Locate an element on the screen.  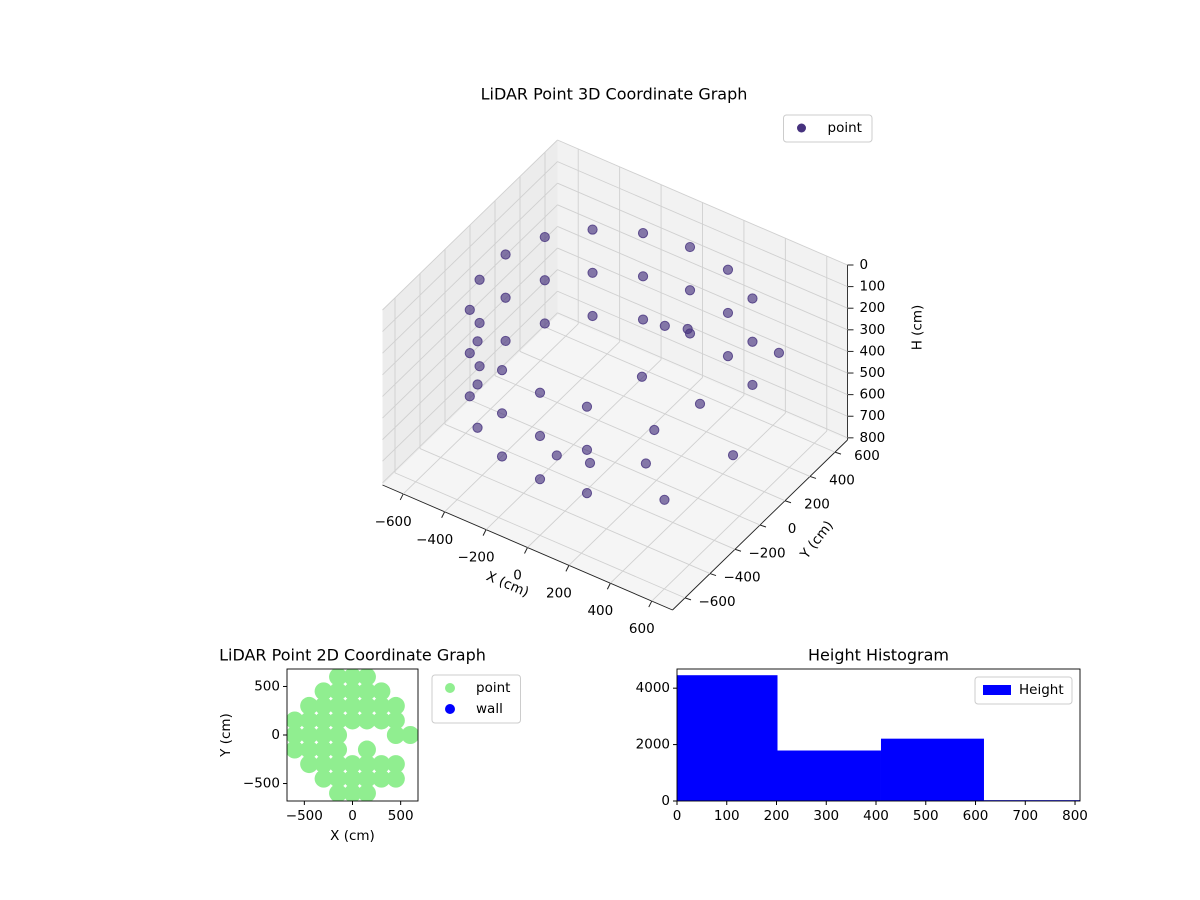
chart-title: LiDAR Point 3D Coordinate Graph is located at coordinates (614, 94).